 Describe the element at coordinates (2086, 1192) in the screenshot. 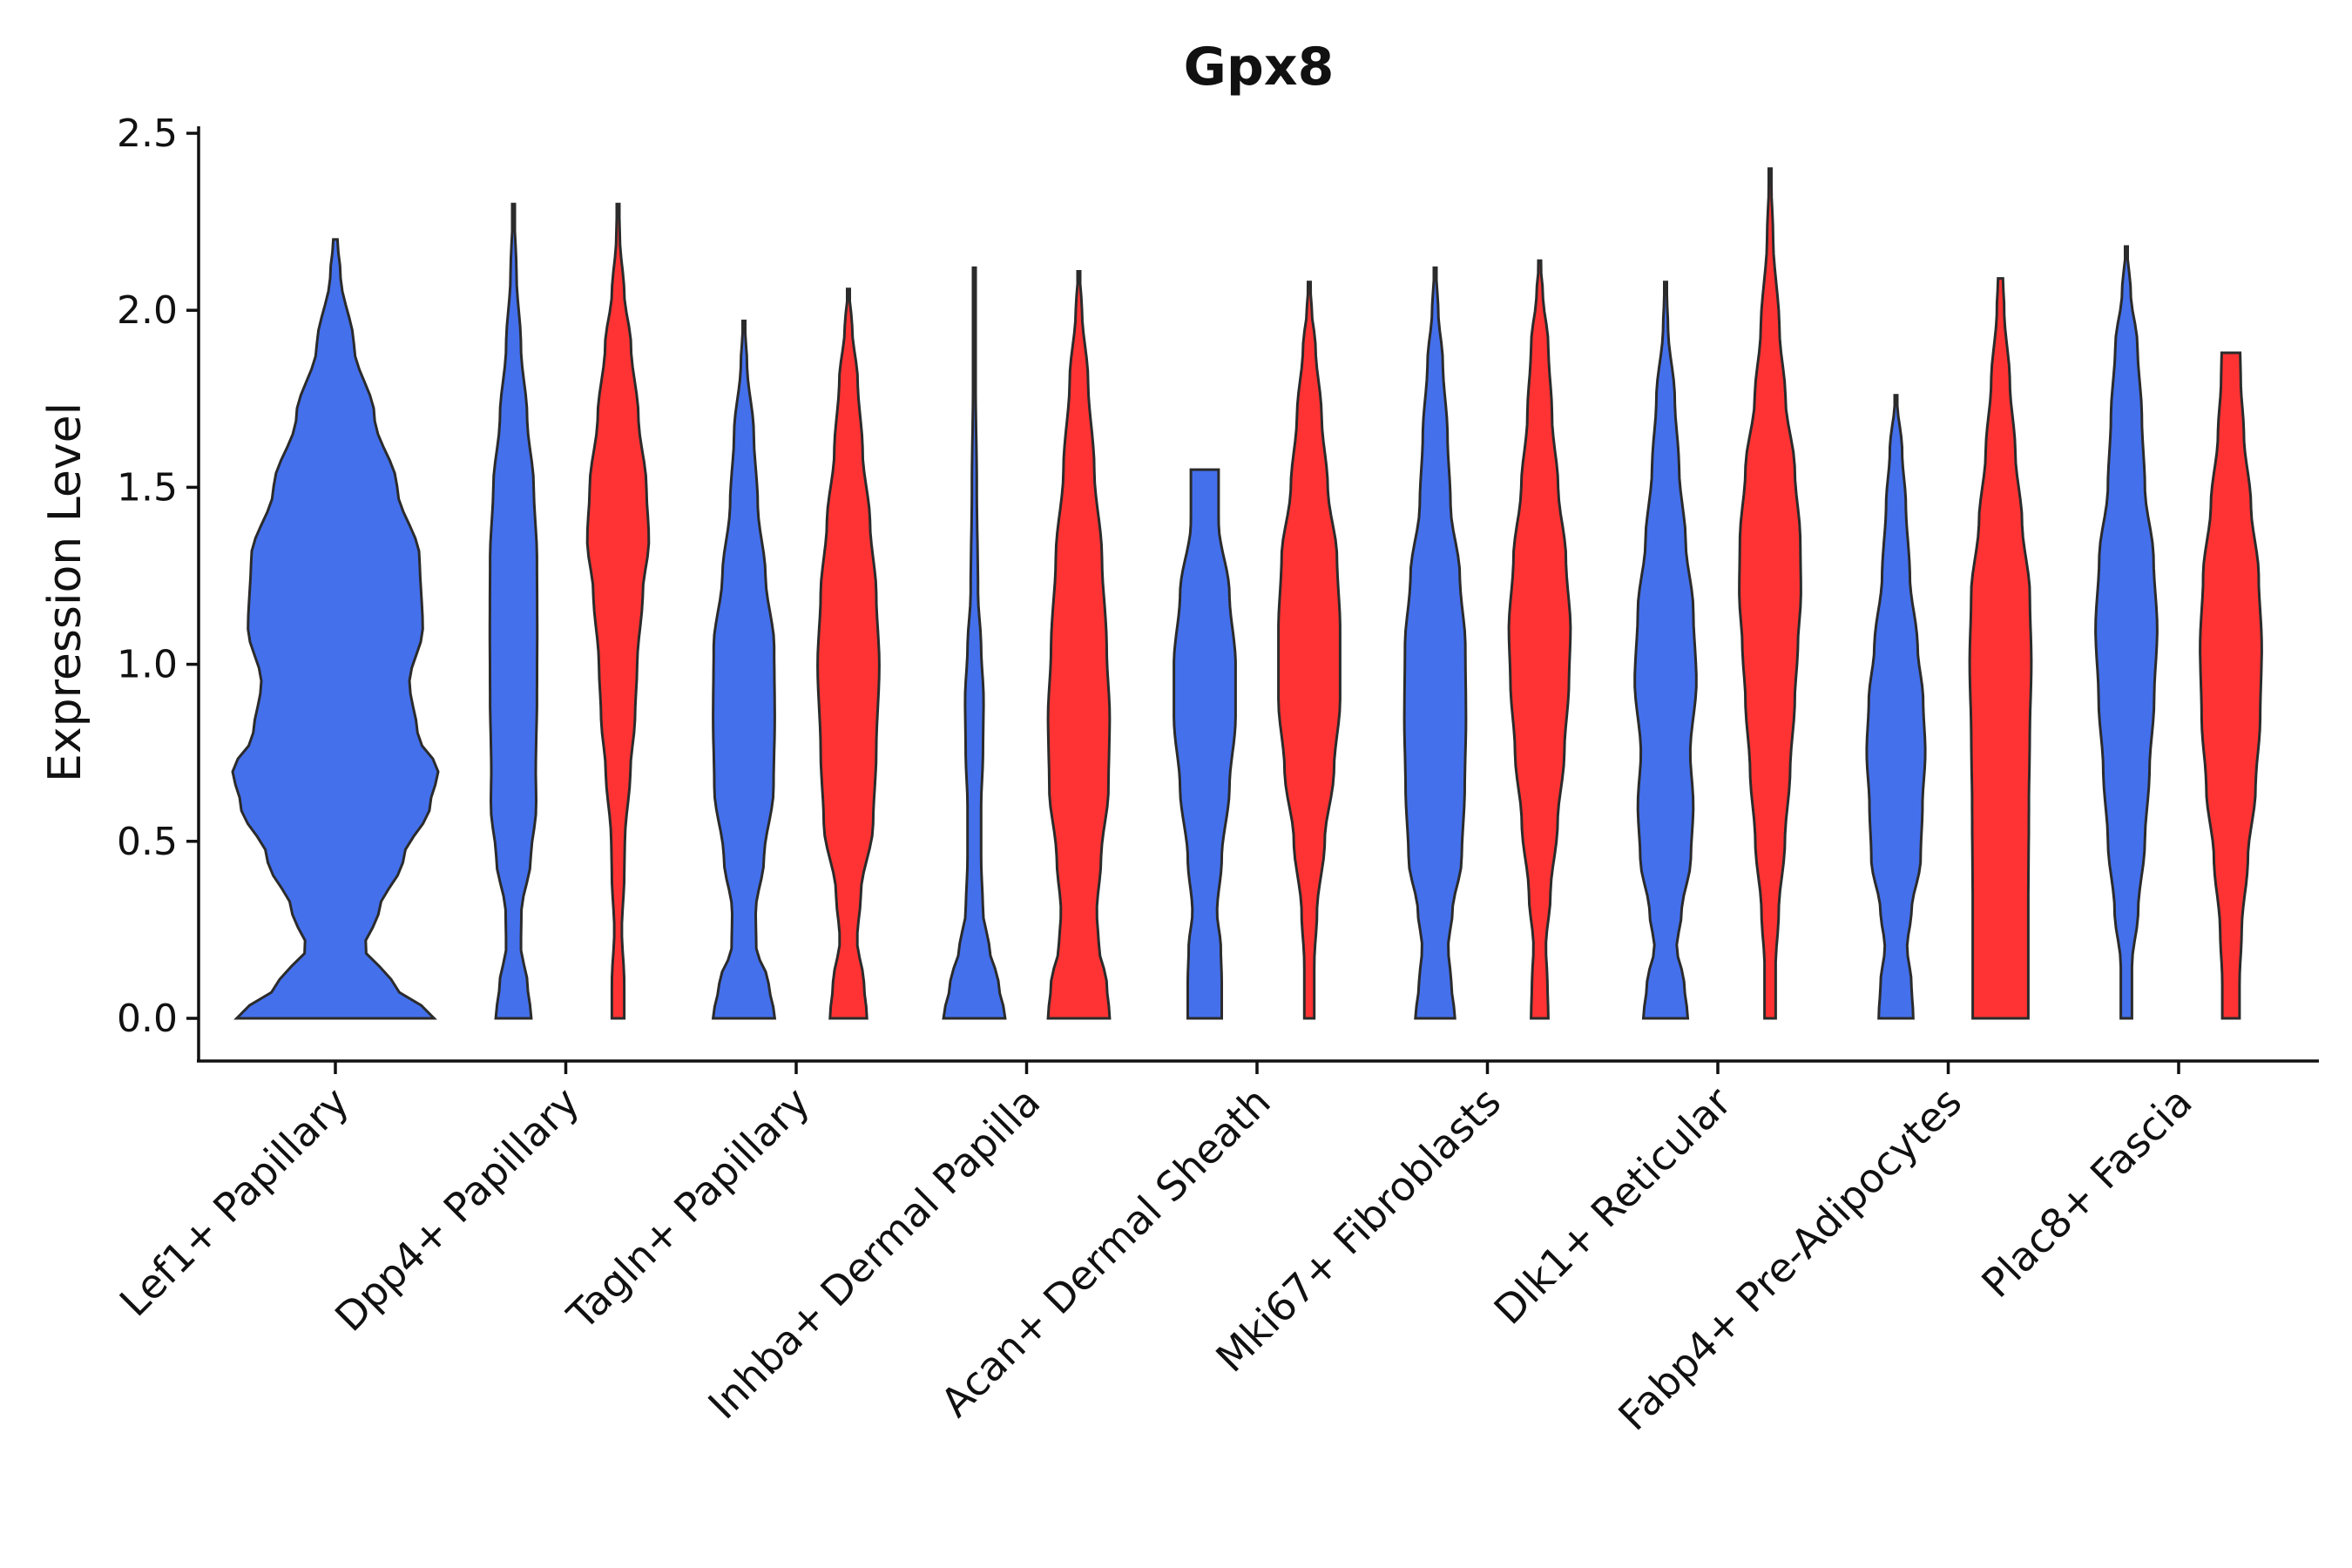

I see `x-category-label: Plac8+ Fascia` at that location.